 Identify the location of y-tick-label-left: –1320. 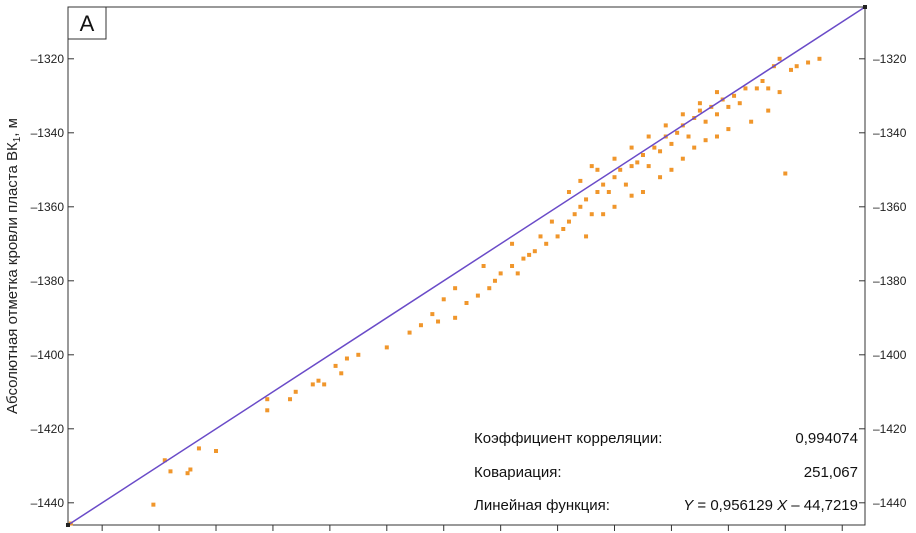
(48, 59).